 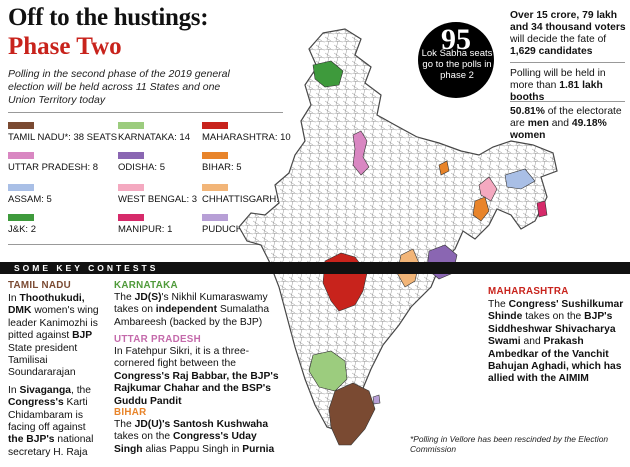 I want to click on legend-item: ODISHA: 5, so click(x=141, y=162).